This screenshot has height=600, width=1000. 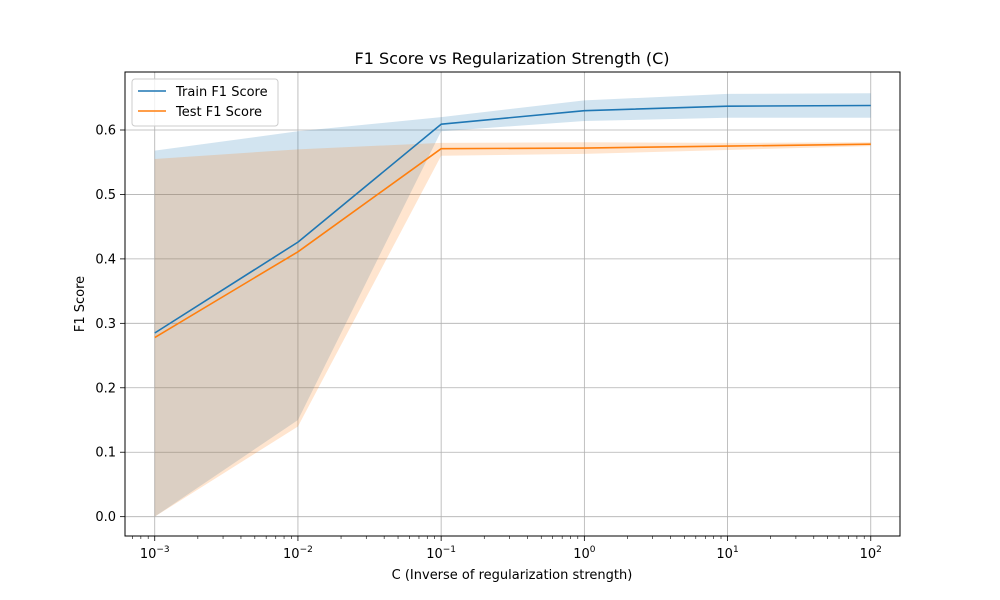 What do you see at coordinates (105, 453) in the screenshot?
I see `y-tick-label-1: 0.1` at bounding box center [105, 453].